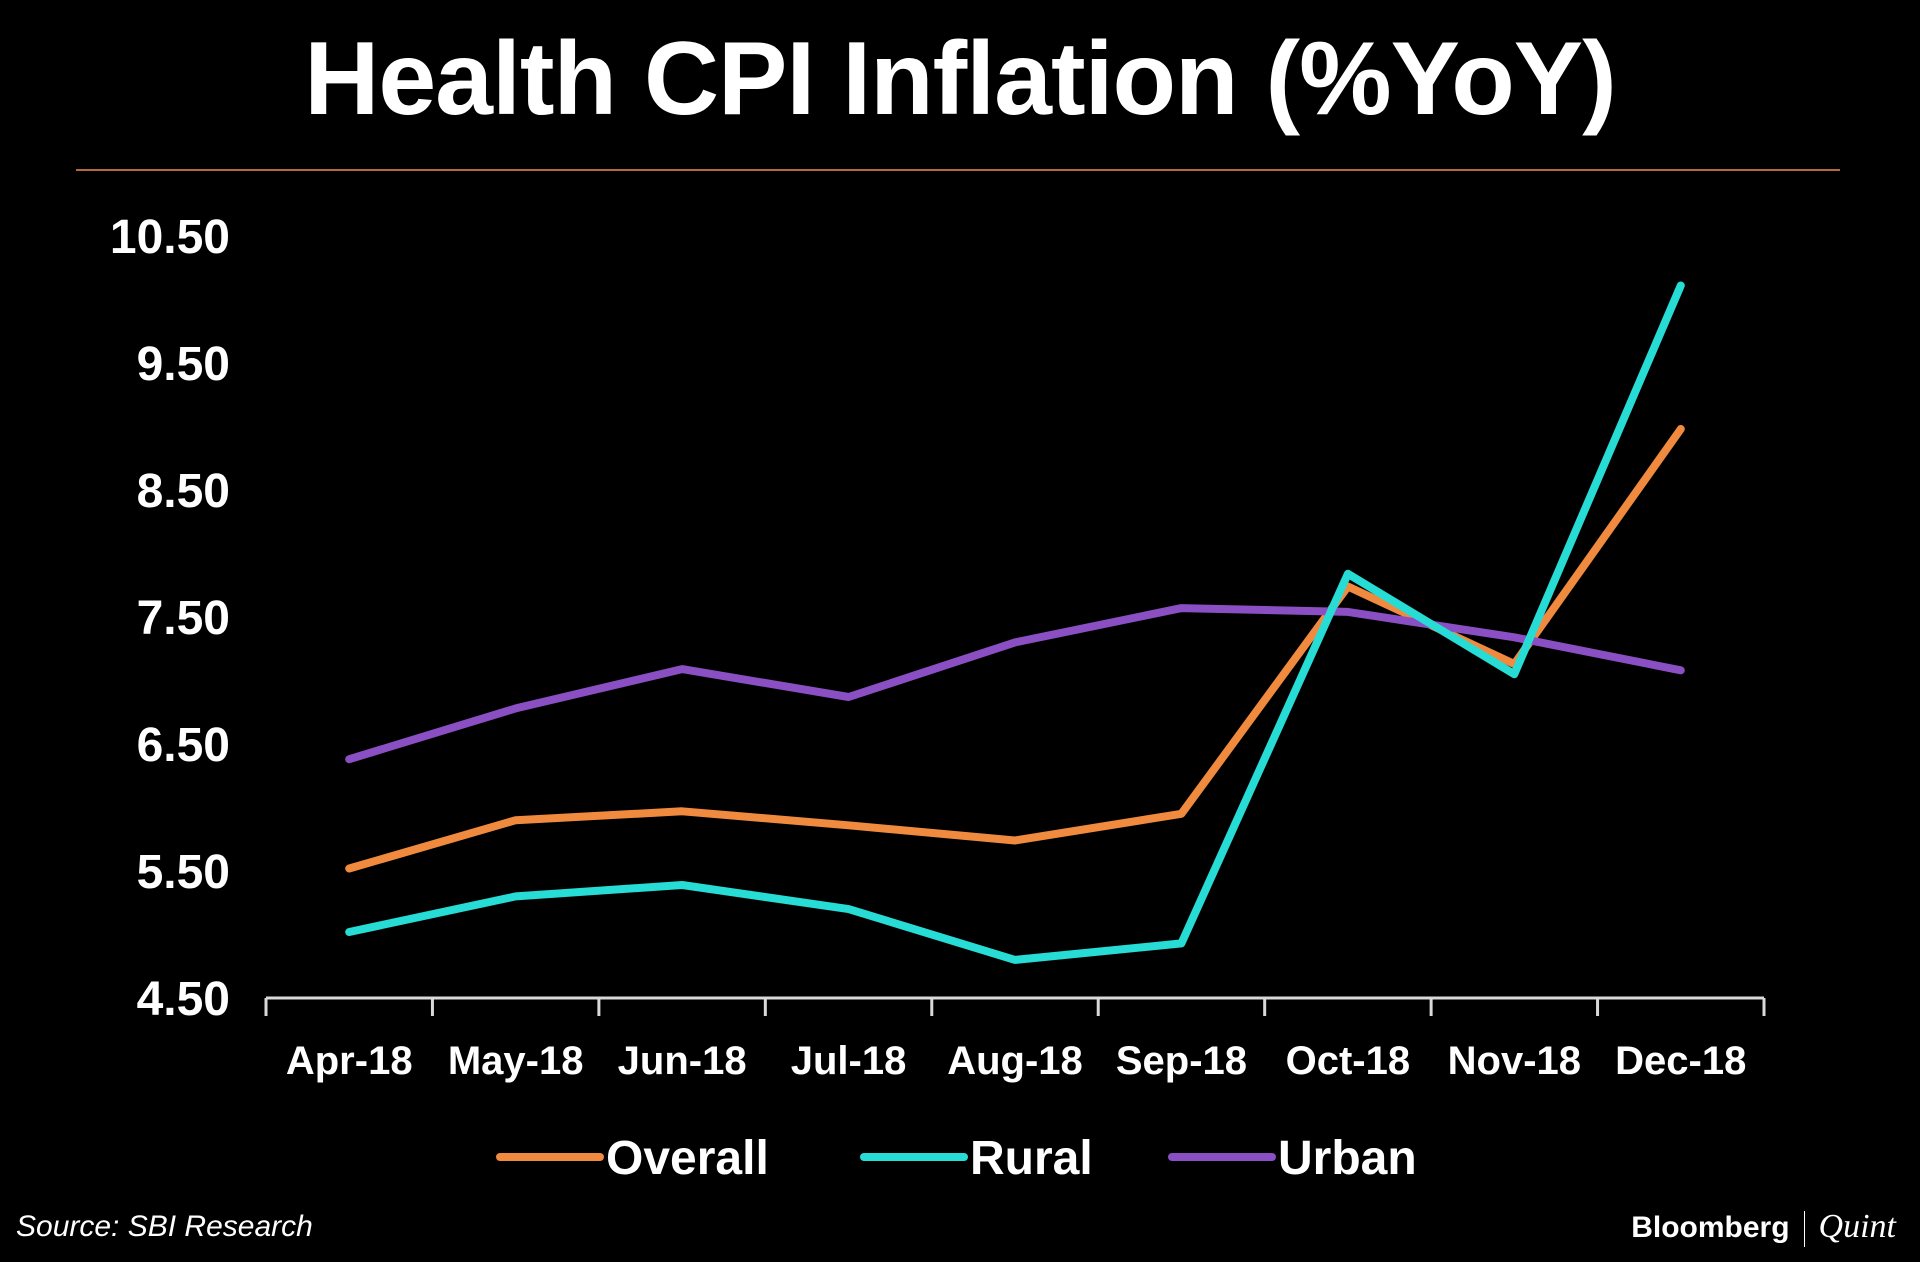 The width and height of the screenshot is (1920, 1262). What do you see at coordinates (516, 1061) in the screenshot?
I see `x-tick-label: May-18` at bounding box center [516, 1061].